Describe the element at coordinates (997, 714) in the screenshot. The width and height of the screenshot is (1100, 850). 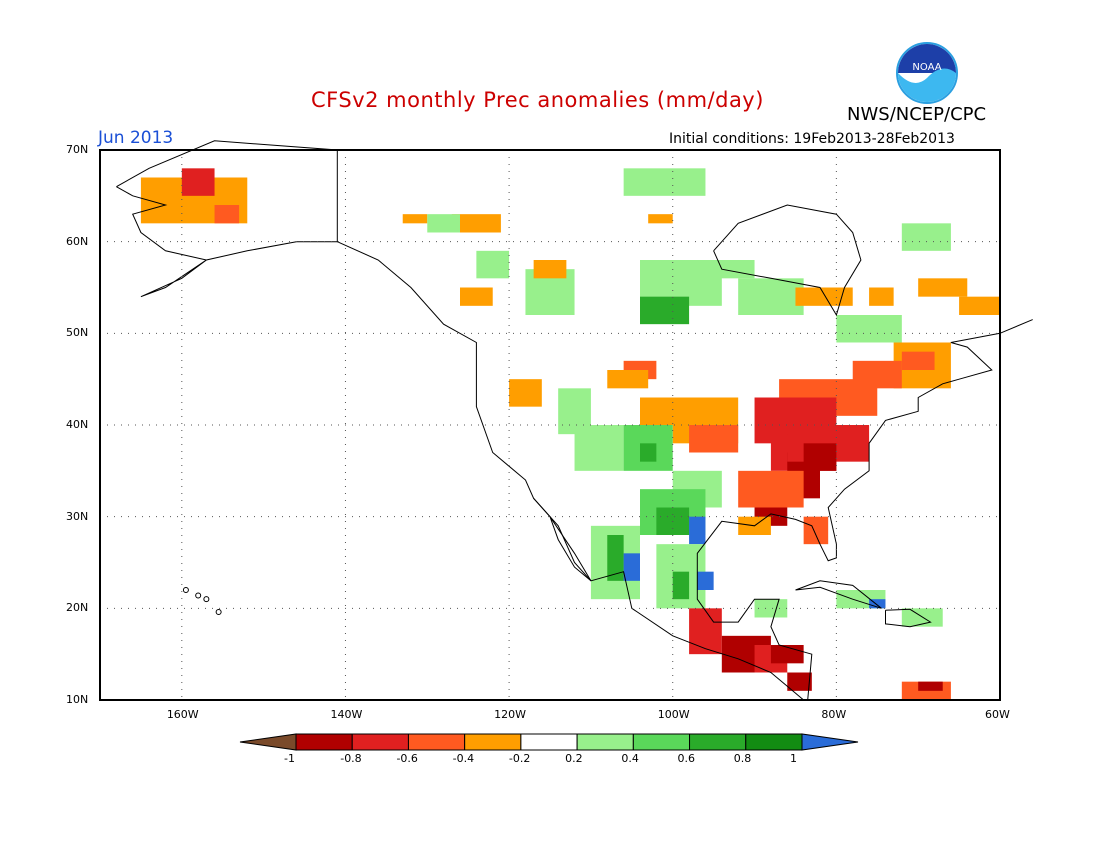
I see `lon-tick-label: 60W` at that location.